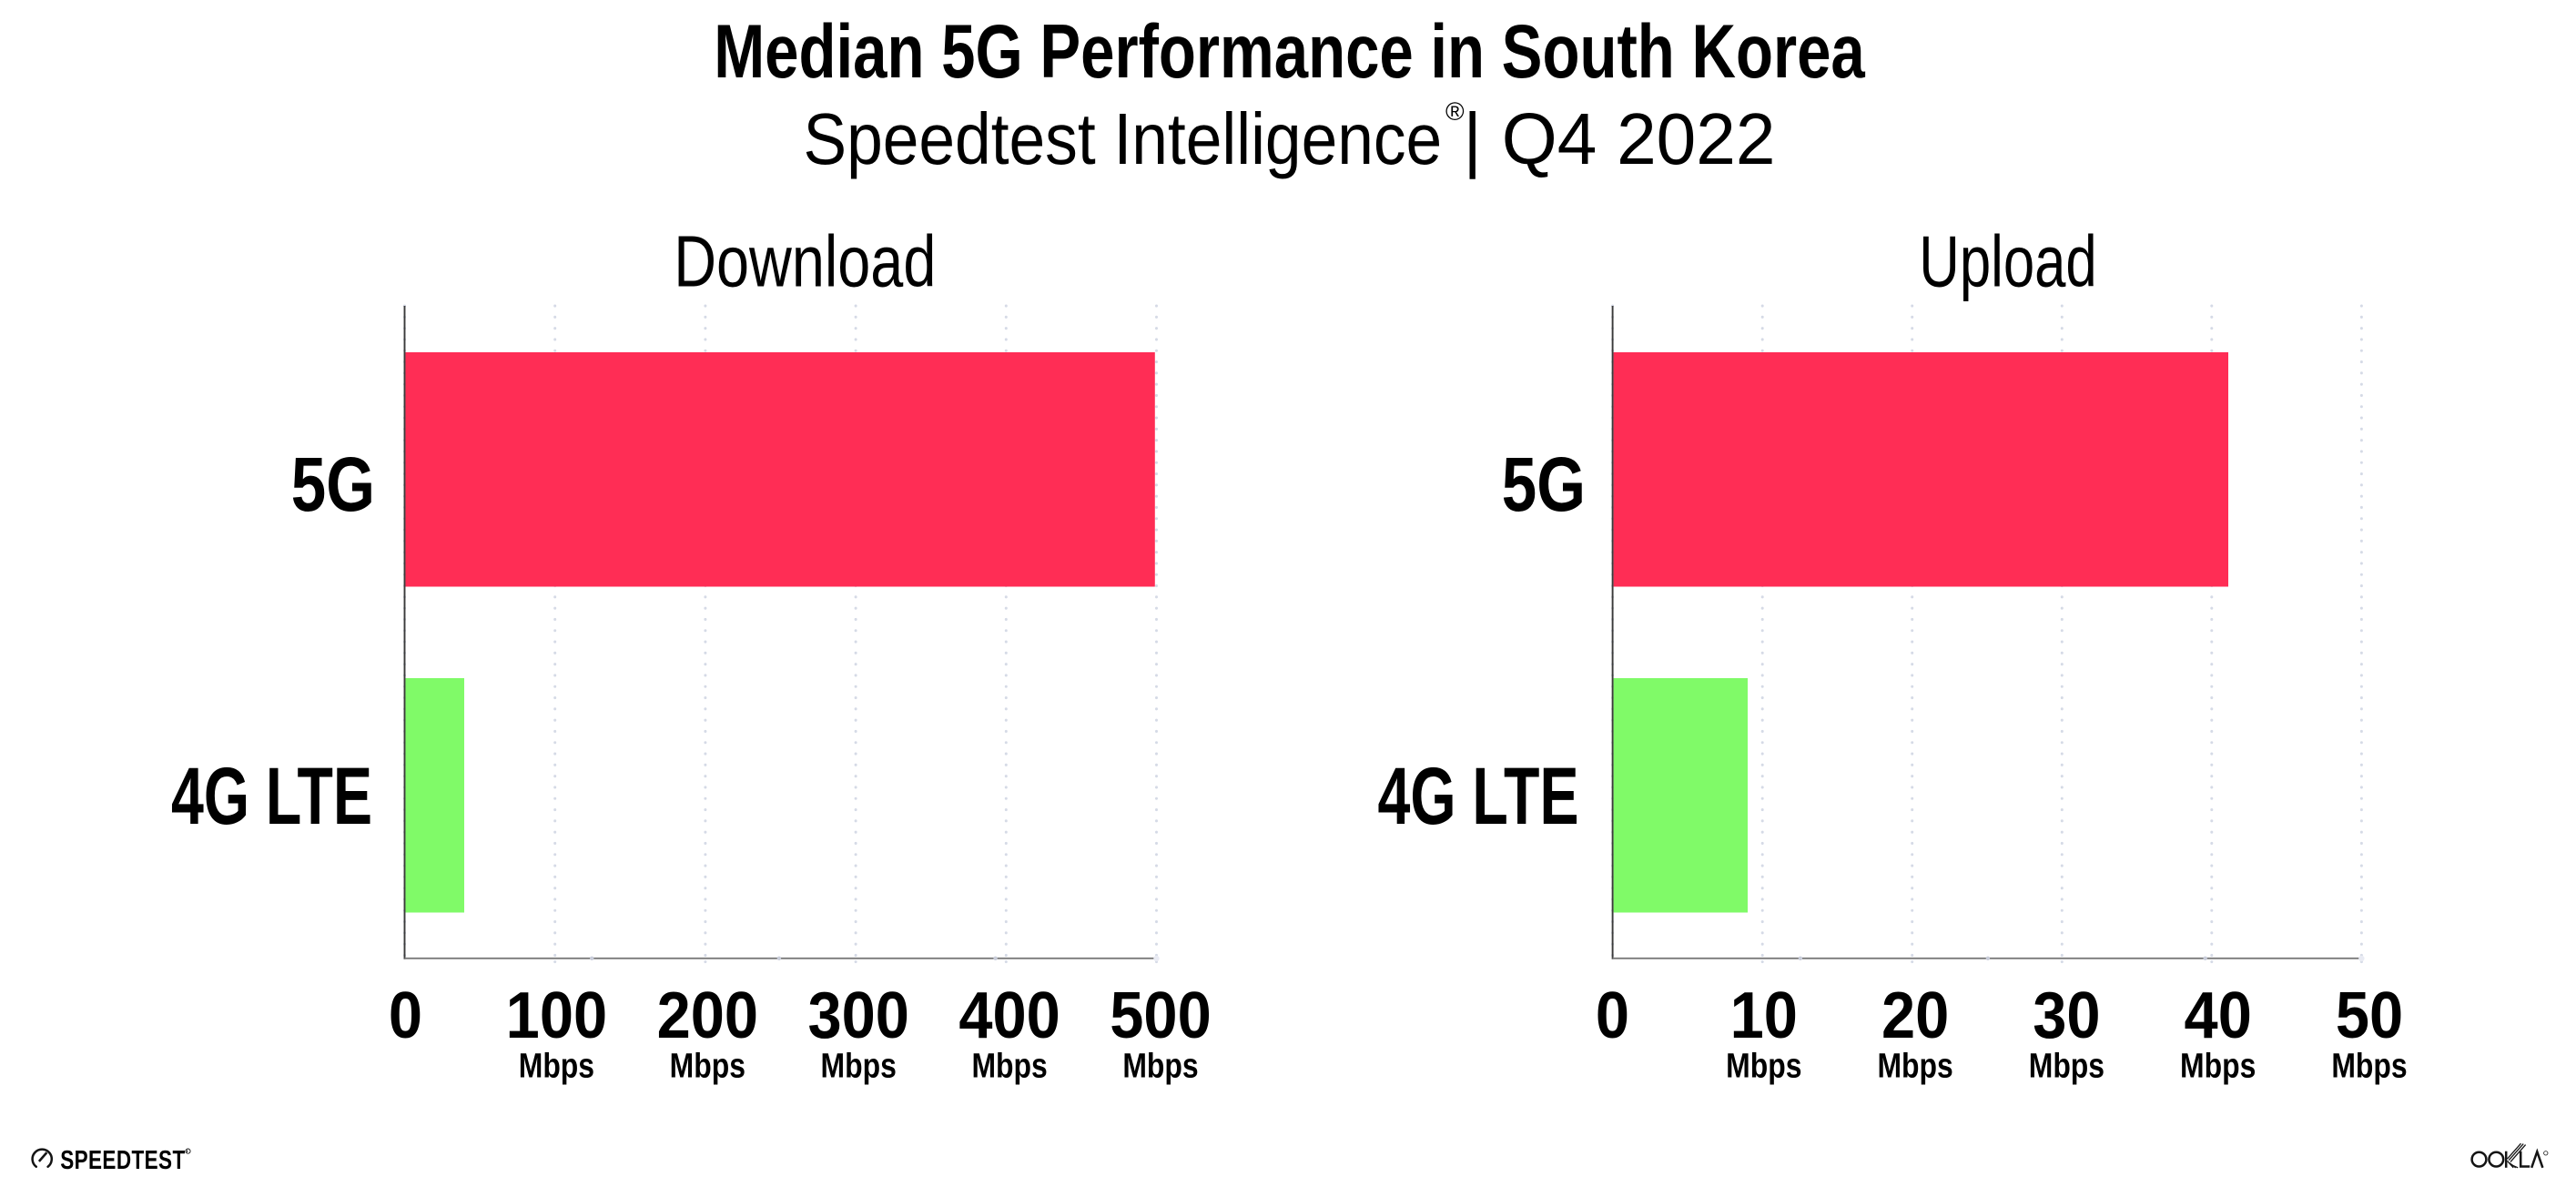  What do you see at coordinates (805, 262) in the screenshot?
I see `svg-text: Download` at bounding box center [805, 262].